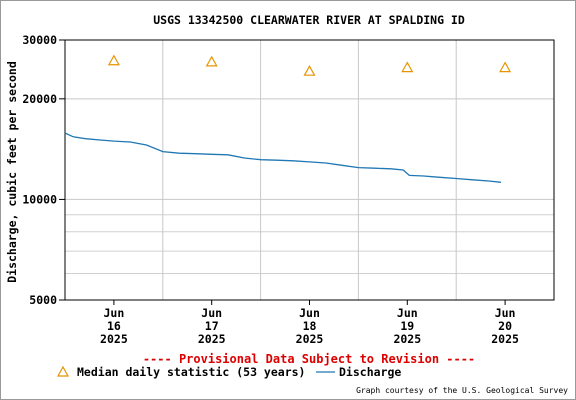 The height and width of the screenshot is (400, 576). What do you see at coordinates (114, 326) in the screenshot?
I see `x-tick-label: 16` at bounding box center [114, 326].